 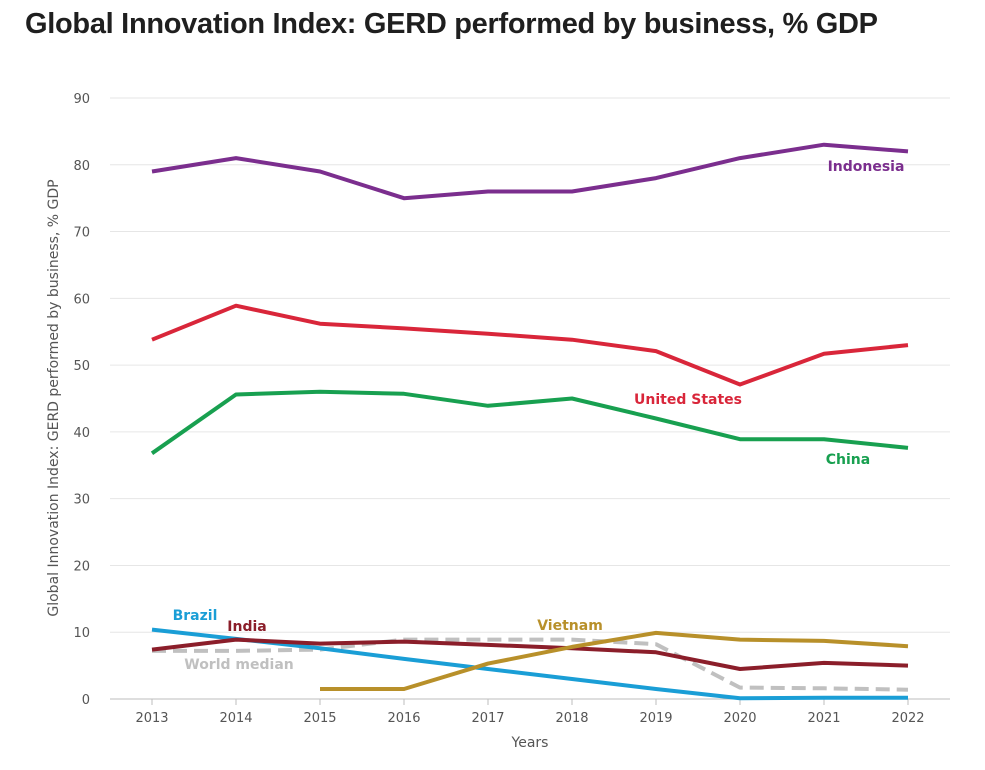 I want to click on series-label-world-median: World median, so click(x=238, y=665).